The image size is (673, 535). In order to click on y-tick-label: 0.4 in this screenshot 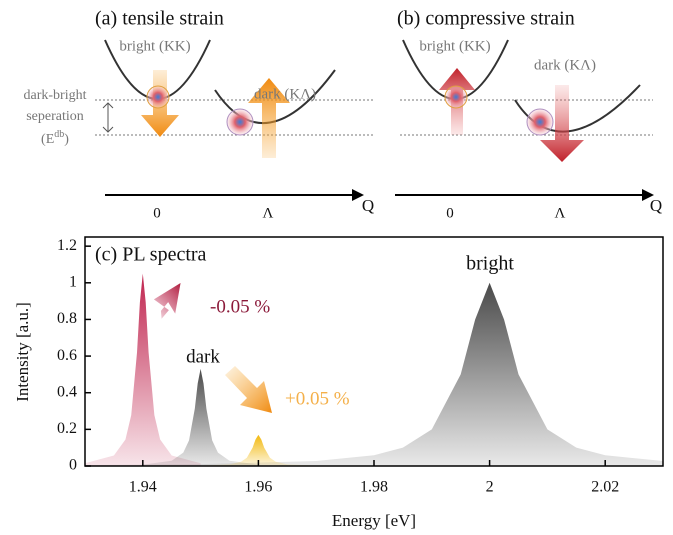, I will do `click(67, 391)`.